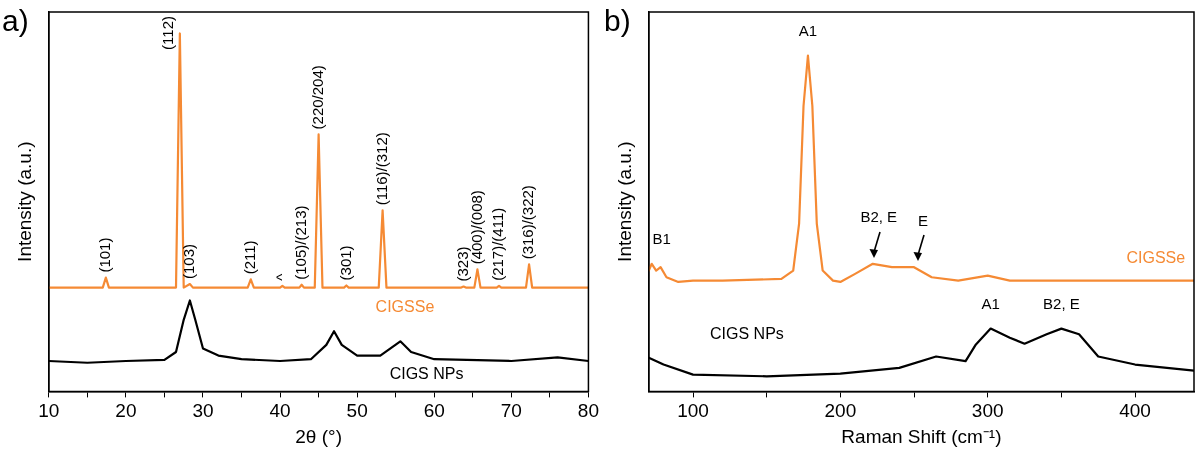  I want to click on x-tick-label: 100, so click(693, 411).